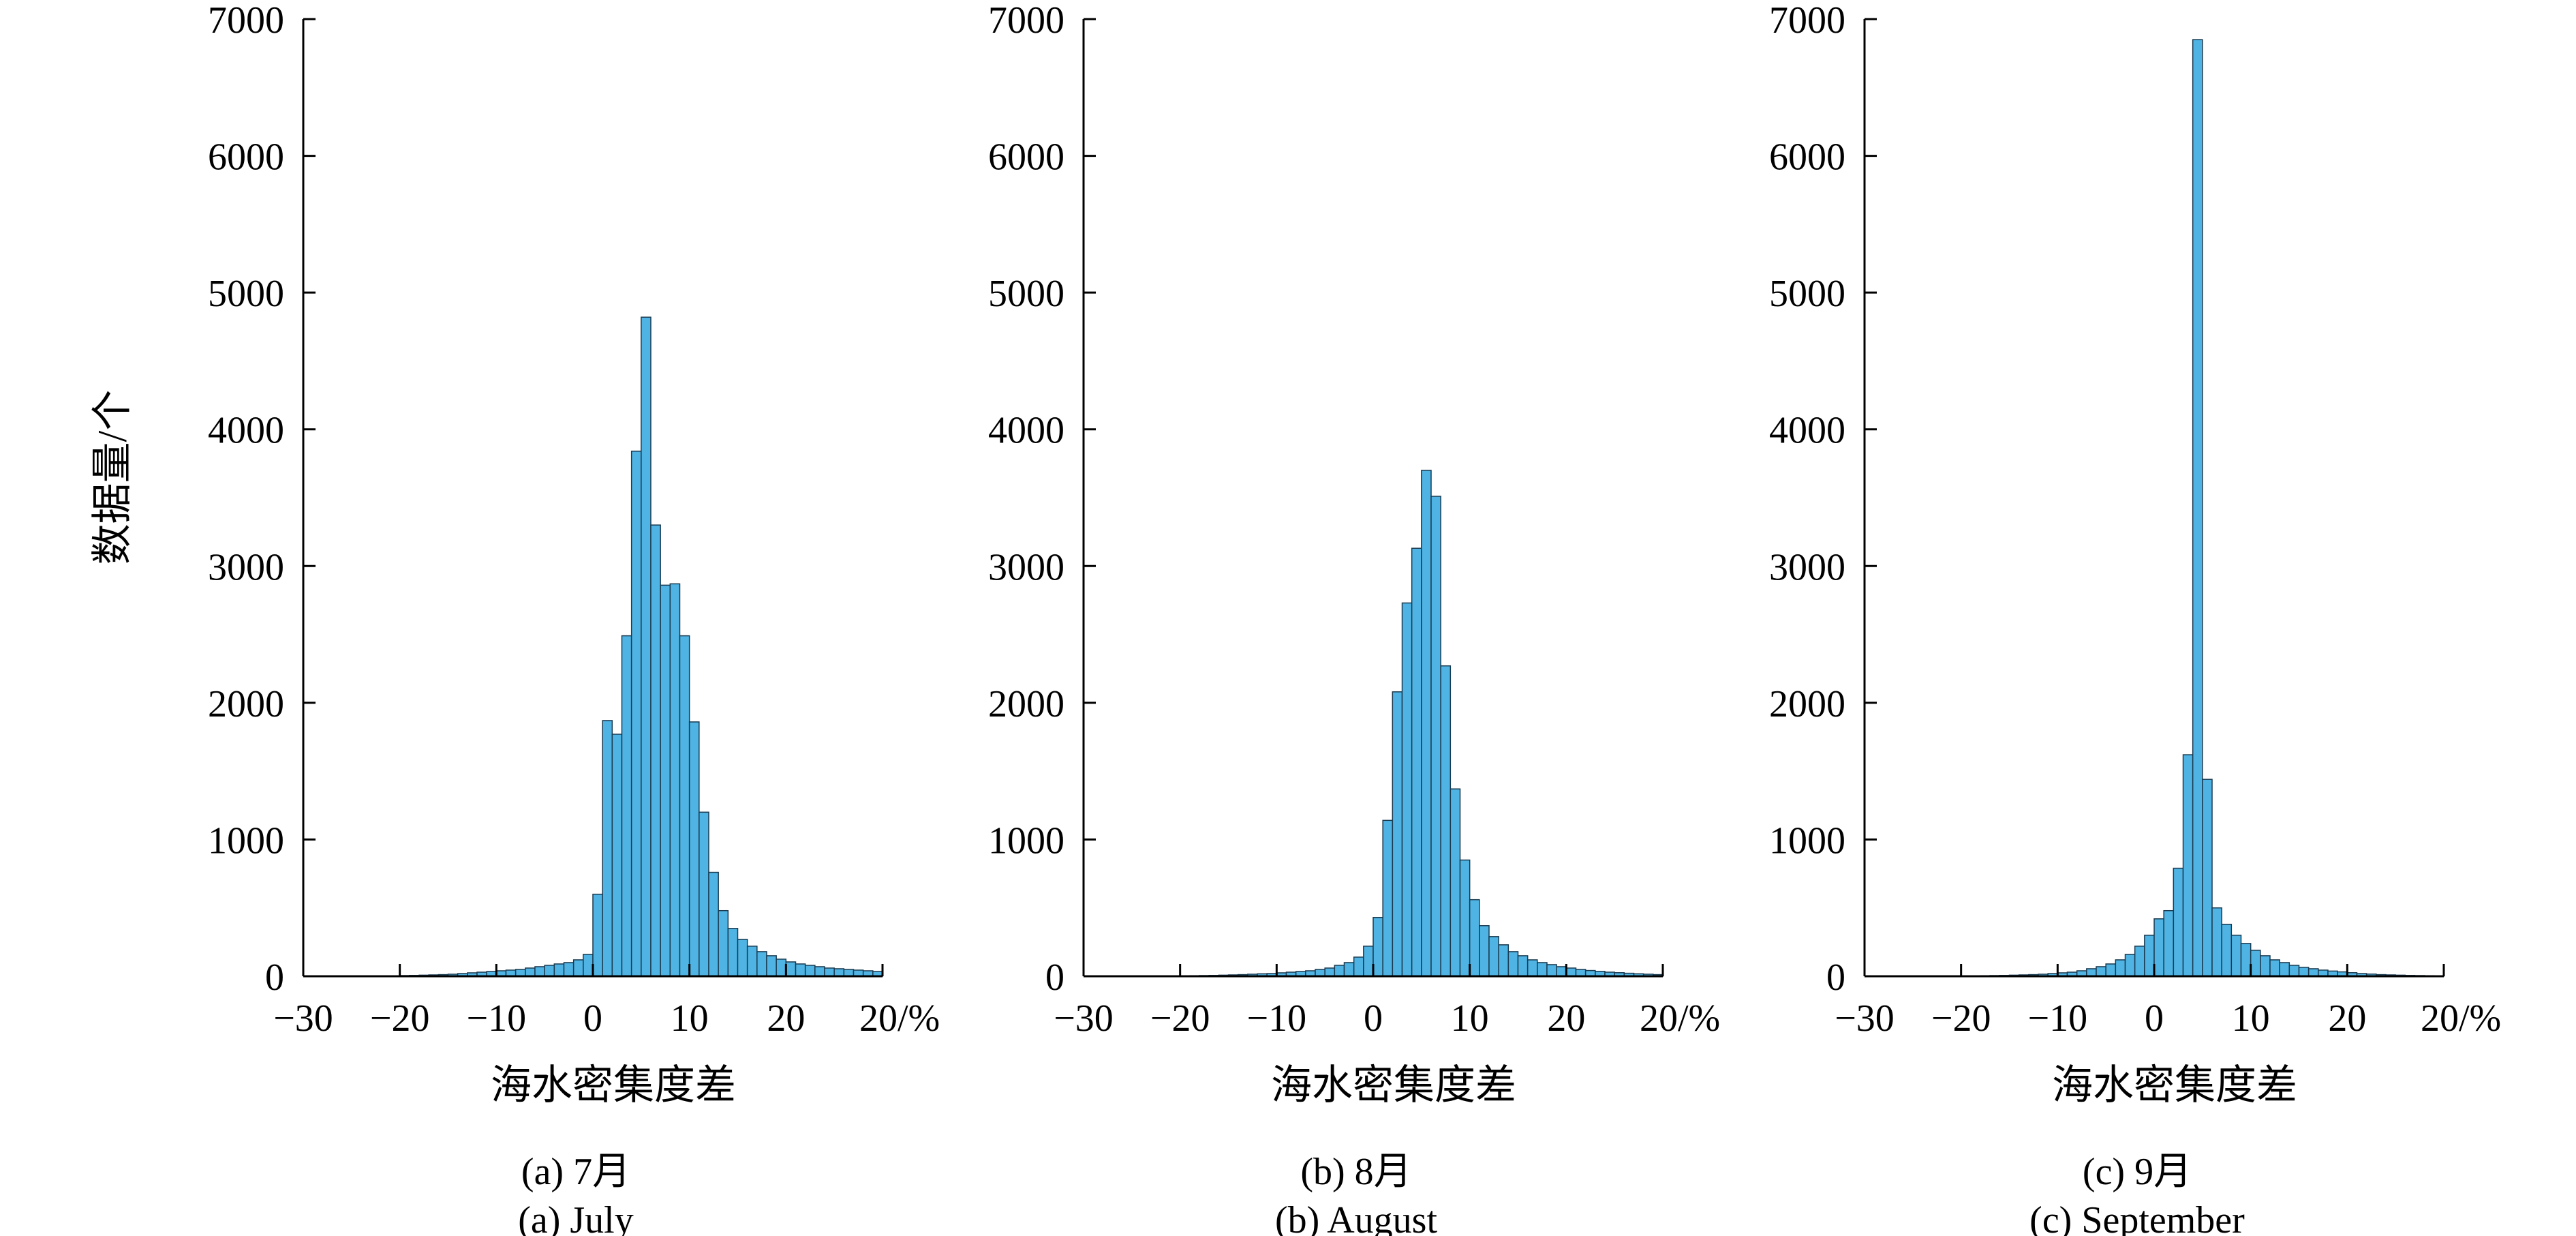 This screenshot has height=1236, width=2576. Describe the element at coordinates (1356, 1172) in the screenshot. I see `panel-caption-cn: (b) 8月` at that location.